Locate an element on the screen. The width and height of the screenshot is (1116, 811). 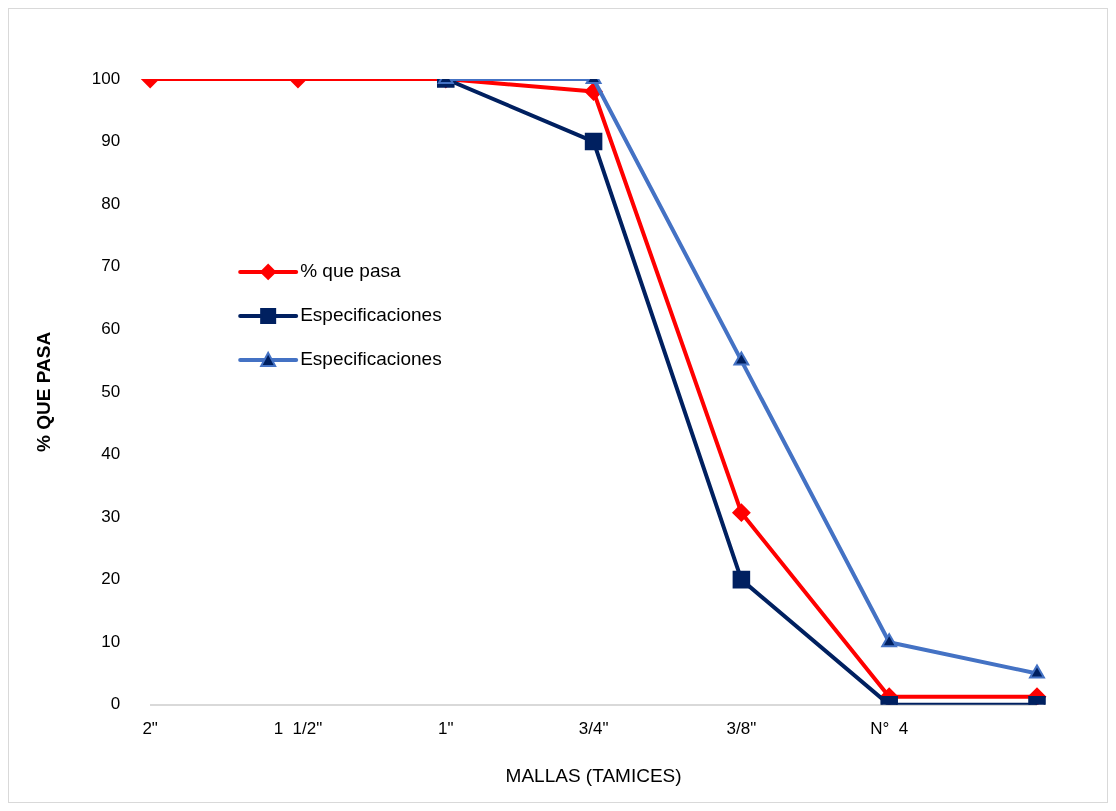
y-tick-label: 70 is located at coordinates (111, 266).